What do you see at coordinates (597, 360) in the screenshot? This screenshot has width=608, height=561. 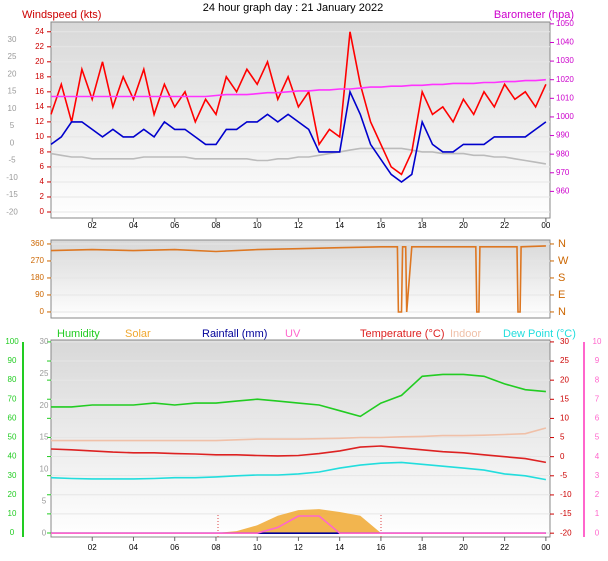 I see `y4-tick-label: 9` at bounding box center [597, 360].